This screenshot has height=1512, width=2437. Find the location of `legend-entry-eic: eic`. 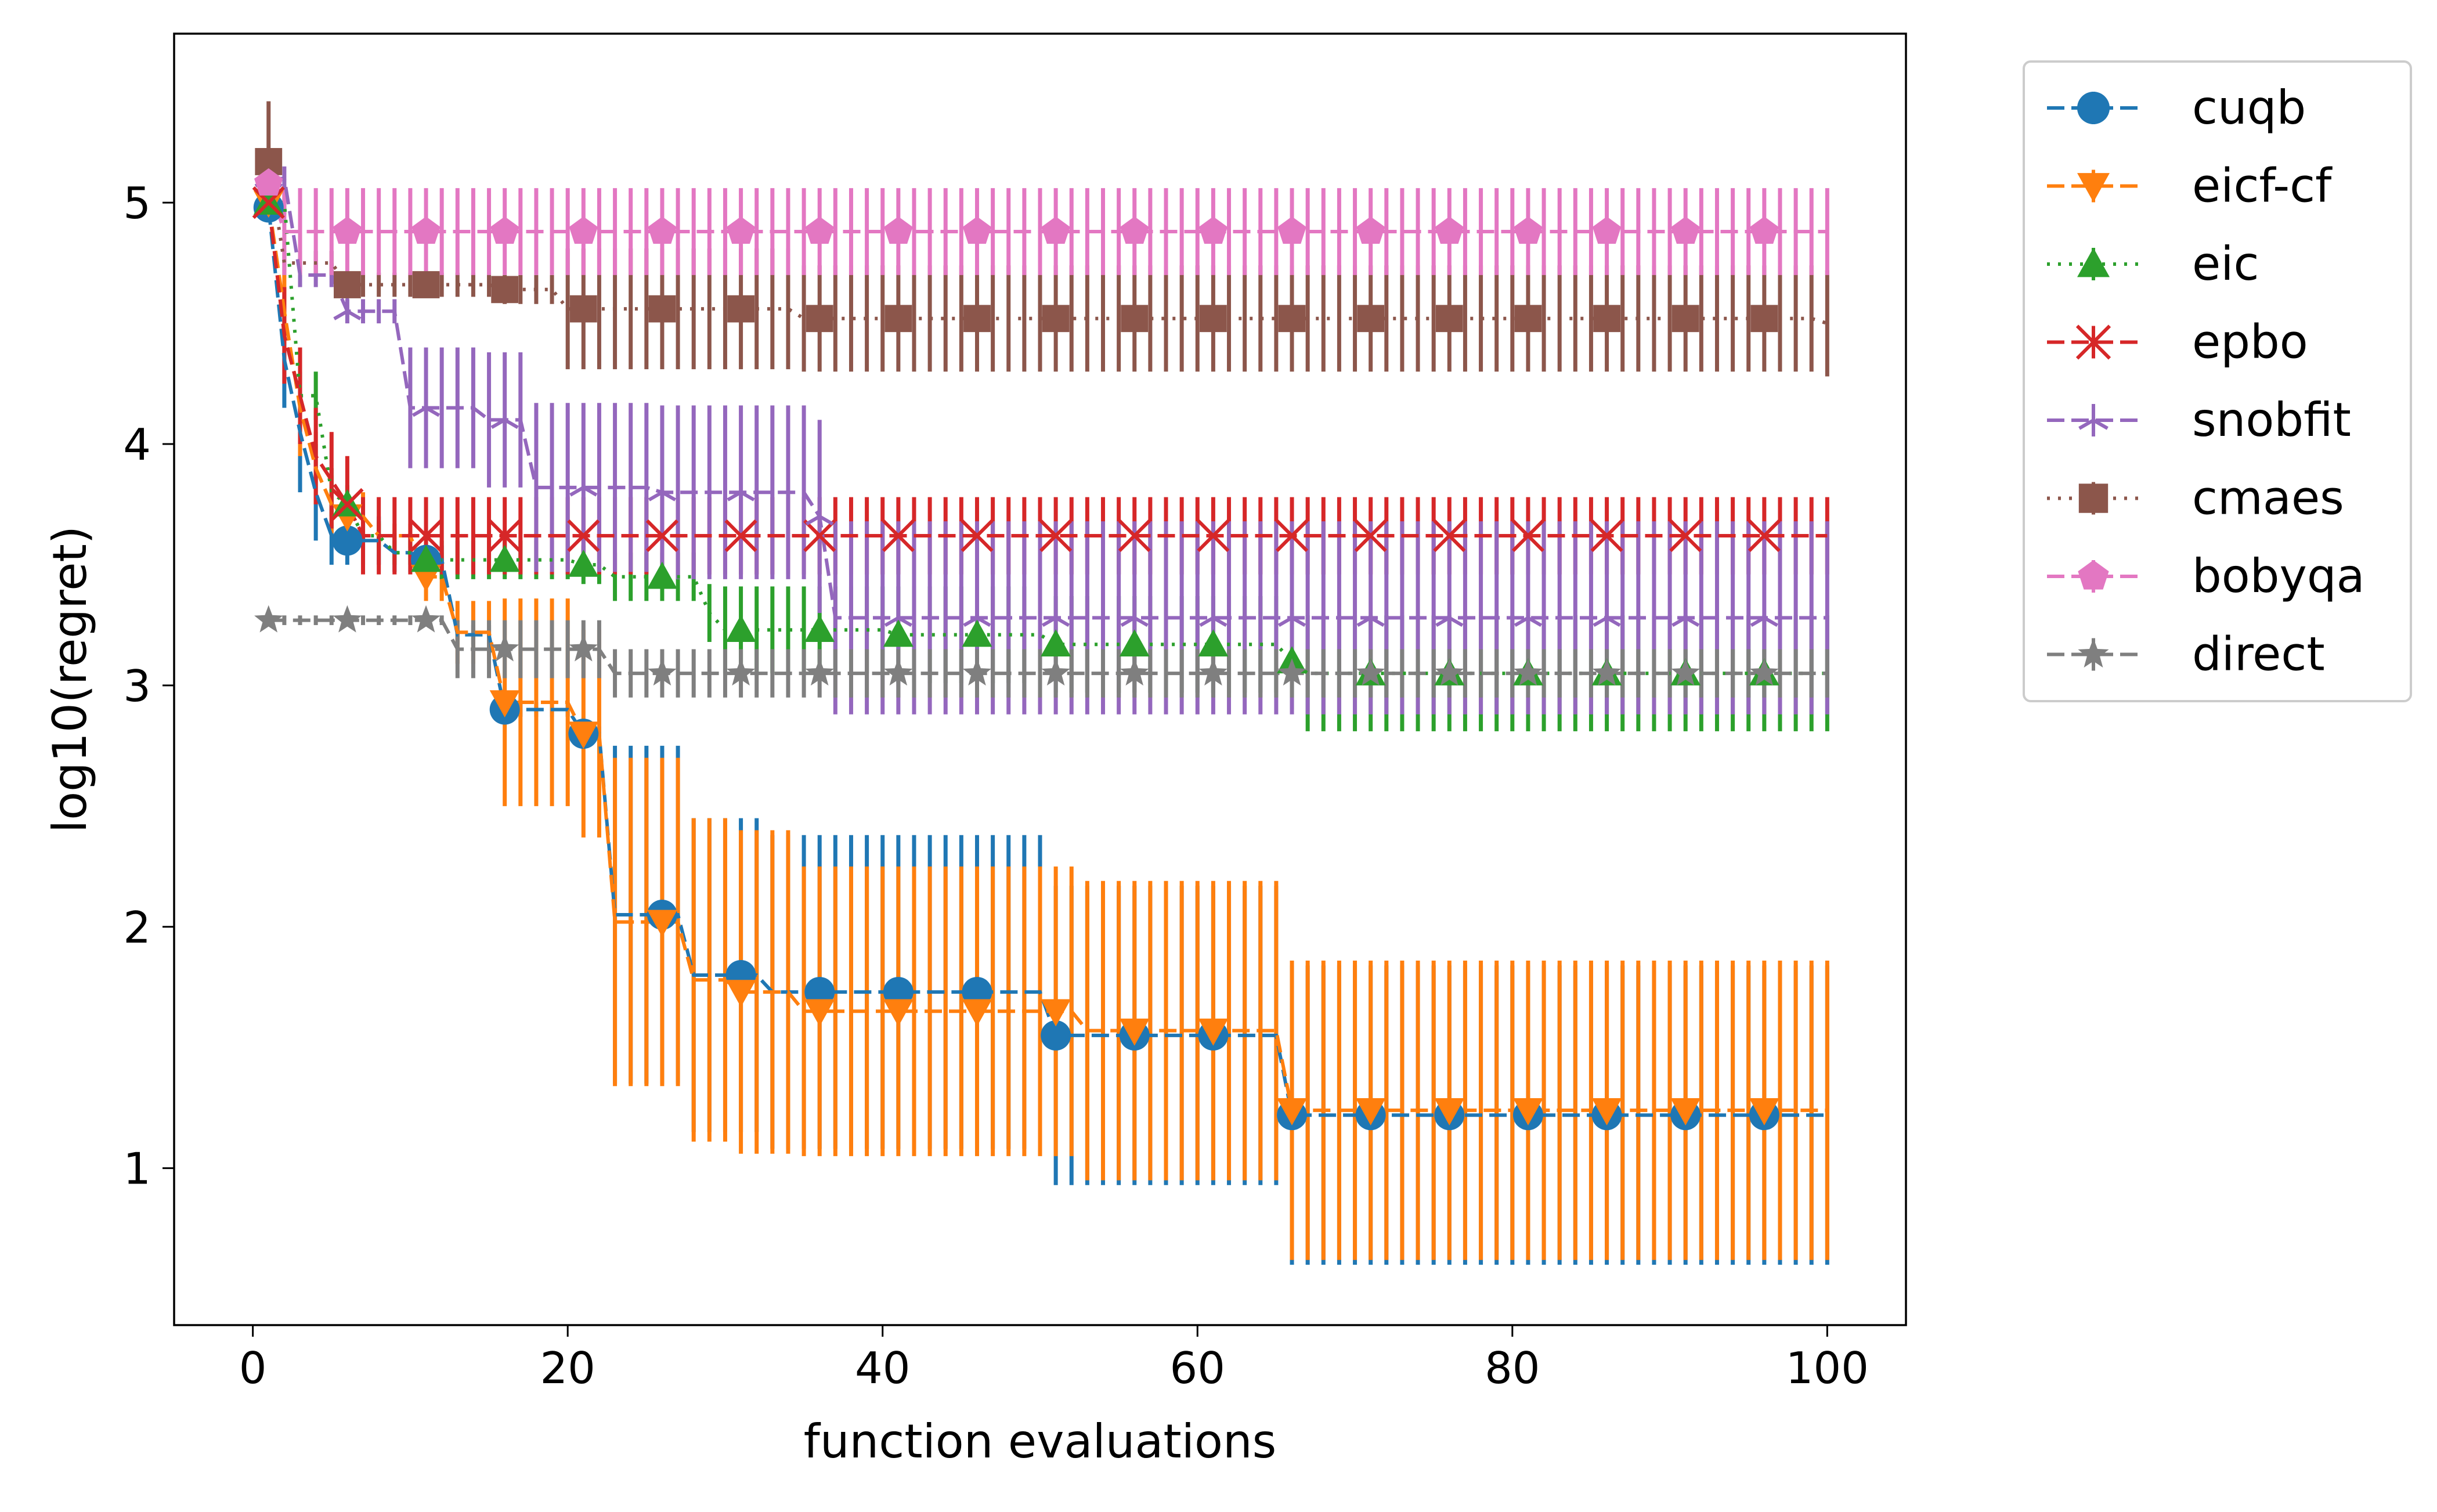

legend-entry-eic: eic is located at coordinates (2153, 264).